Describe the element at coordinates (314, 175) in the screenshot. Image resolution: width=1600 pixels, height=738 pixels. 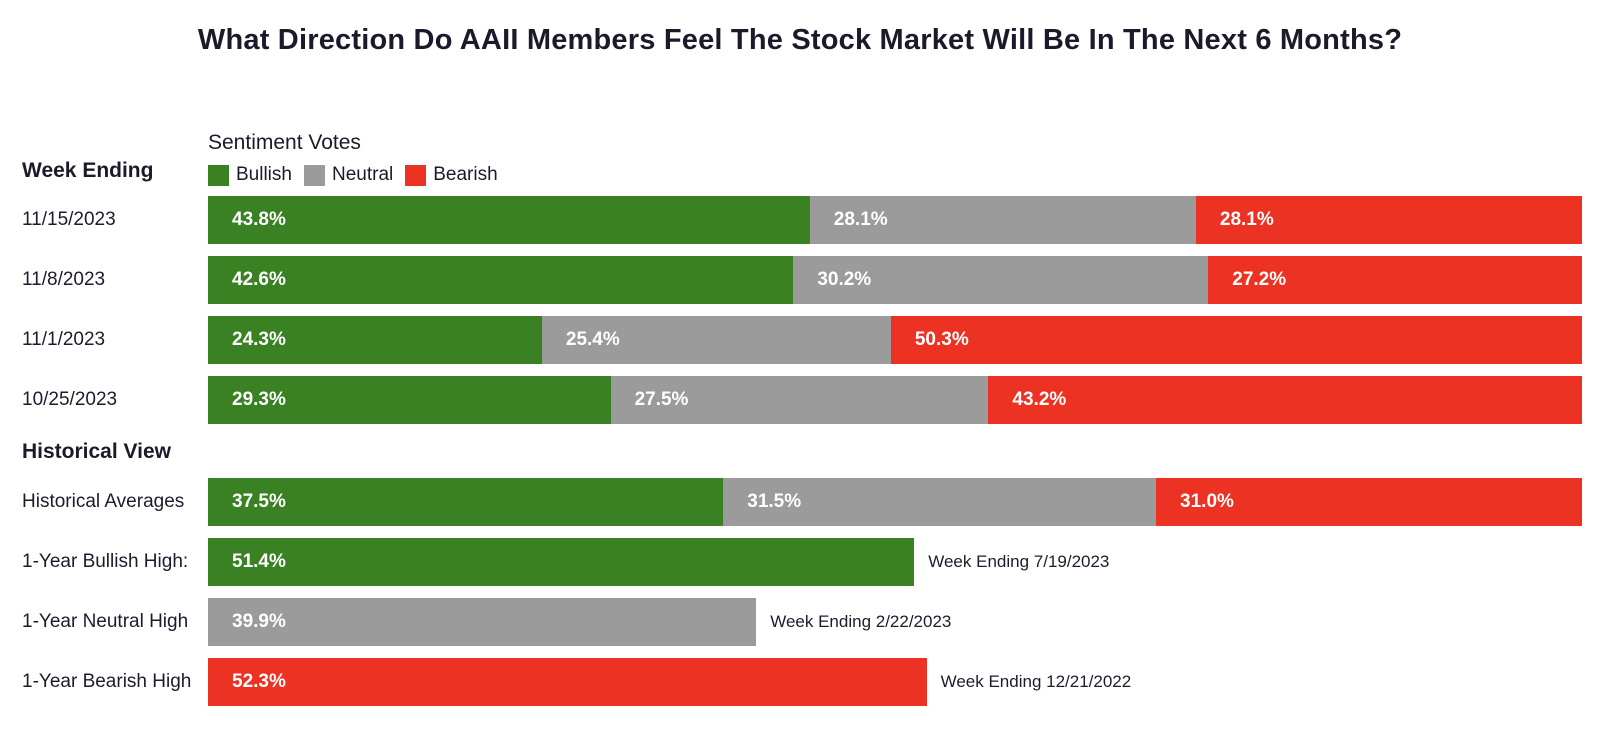
I see `legend-swatch-neutral-icon` at that location.